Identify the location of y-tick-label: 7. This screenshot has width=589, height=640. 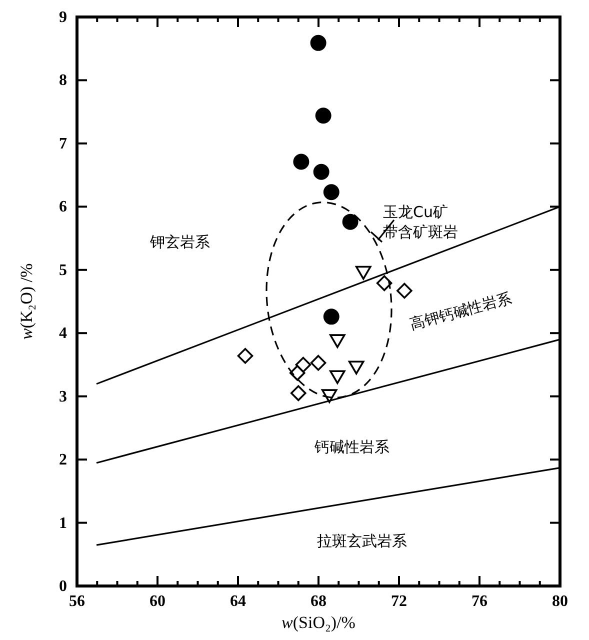
(63, 143).